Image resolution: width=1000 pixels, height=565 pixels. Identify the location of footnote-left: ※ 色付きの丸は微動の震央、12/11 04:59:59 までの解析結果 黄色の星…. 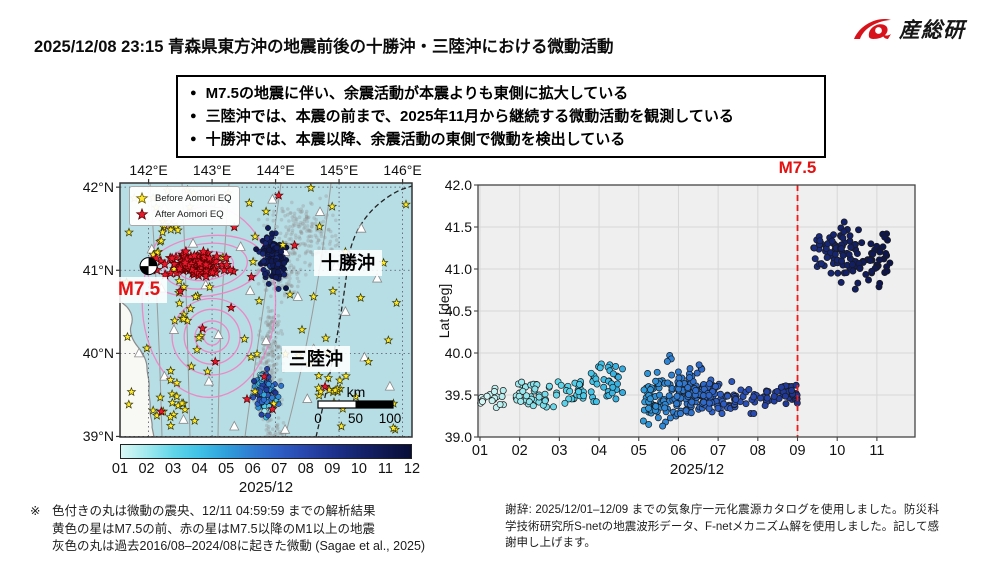
(265, 529).